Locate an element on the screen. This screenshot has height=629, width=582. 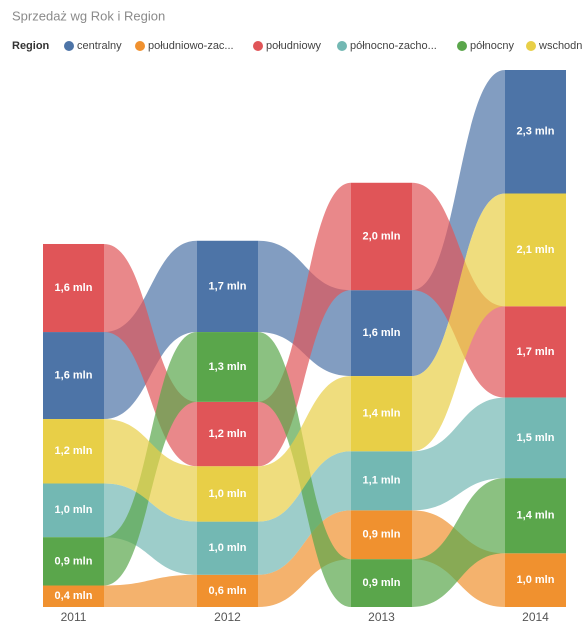
data-label: 2,1 mln is located at coordinates (536, 250).